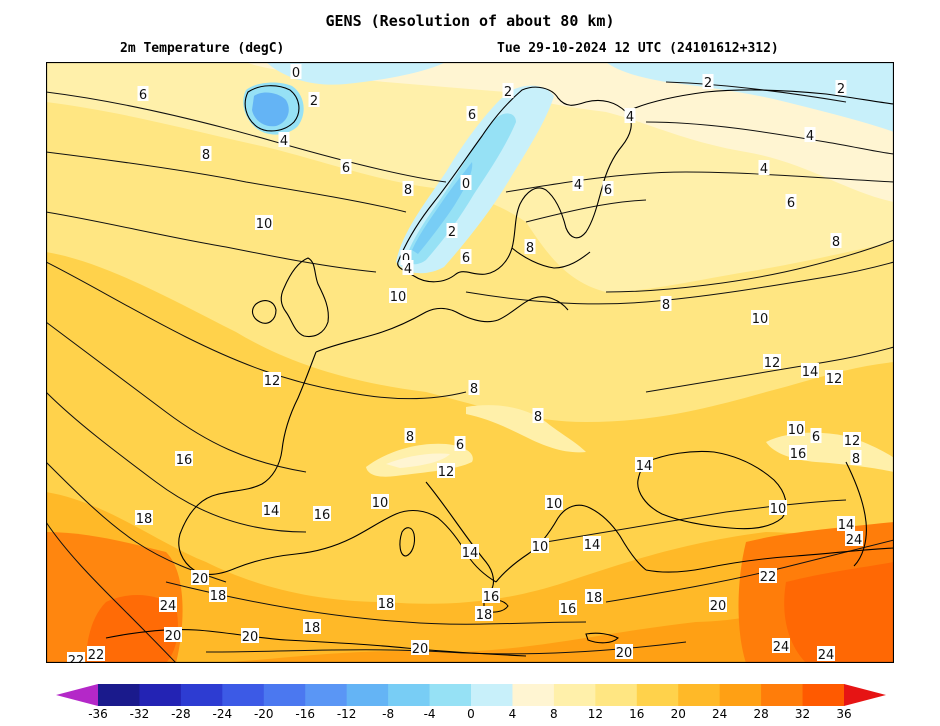 This screenshot has width=940, height=726. Describe the element at coordinates (346, 714) in the screenshot. I see `colorbar-tick-label: -12` at that location.